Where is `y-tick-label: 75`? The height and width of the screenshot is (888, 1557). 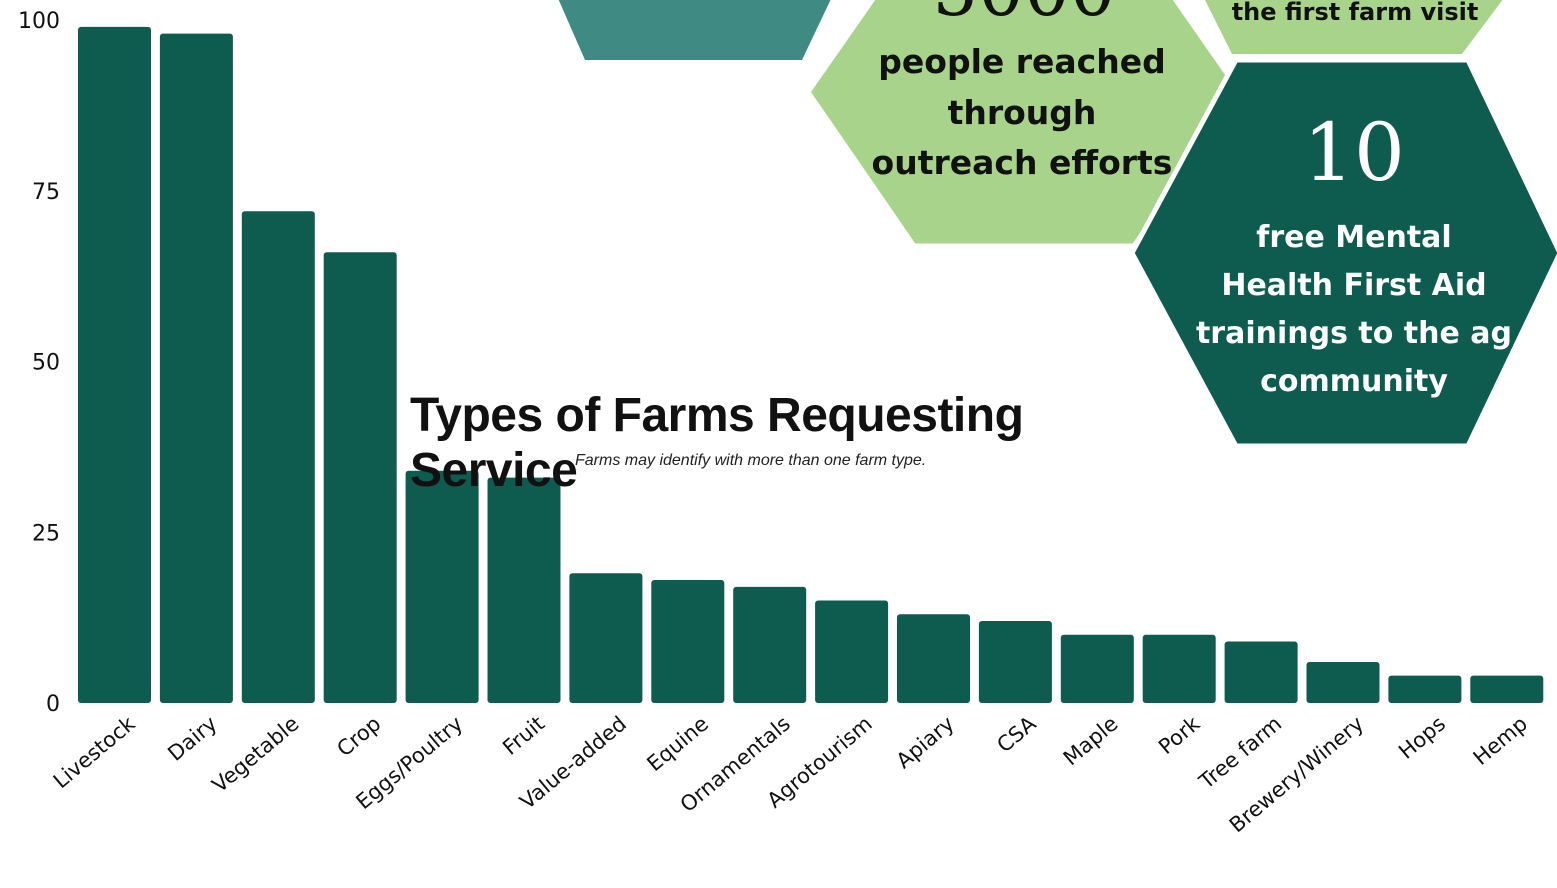
y-tick-label: 75 is located at coordinates (46, 192).